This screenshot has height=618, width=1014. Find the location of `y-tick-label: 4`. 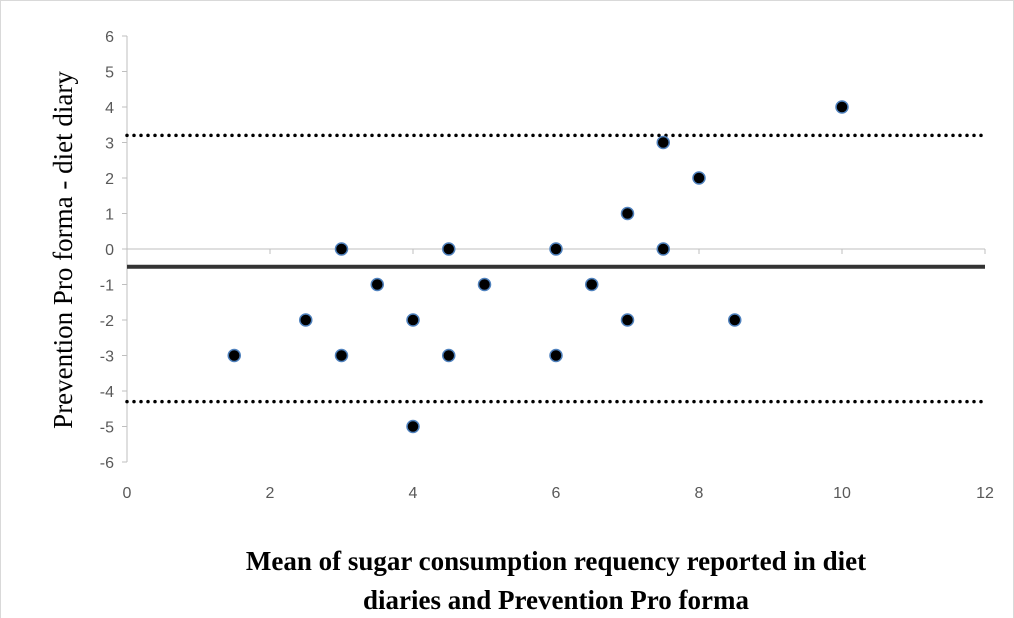

y-tick-label: 4 is located at coordinates (109, 108).